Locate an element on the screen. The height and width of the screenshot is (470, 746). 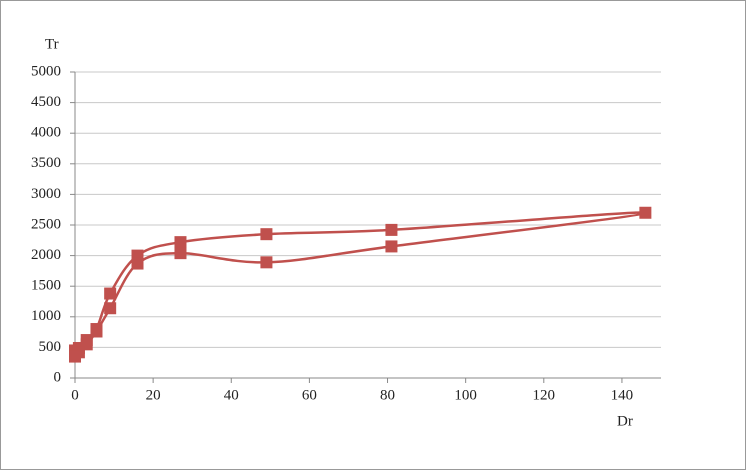
y-tick-label: 4500 is located at coordinates (46, 102).